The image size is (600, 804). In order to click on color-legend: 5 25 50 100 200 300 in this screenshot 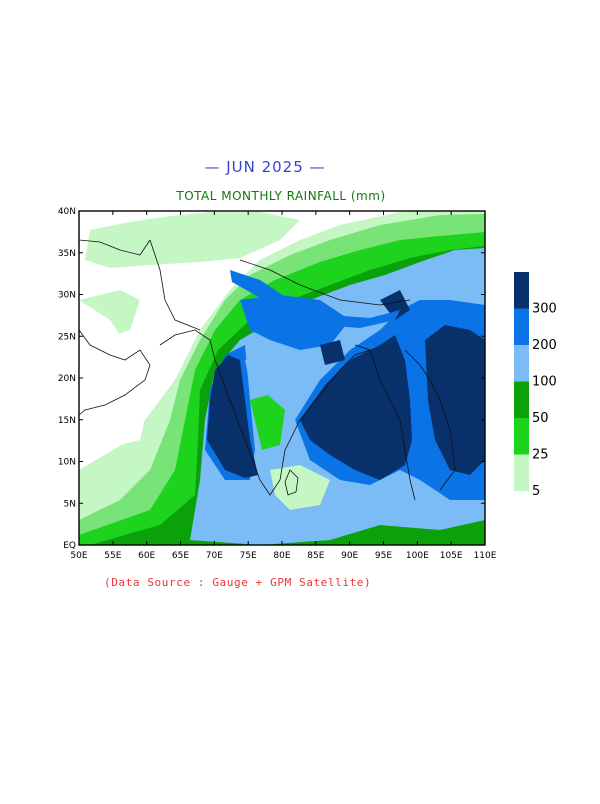, I will do `click(535, 385)`.